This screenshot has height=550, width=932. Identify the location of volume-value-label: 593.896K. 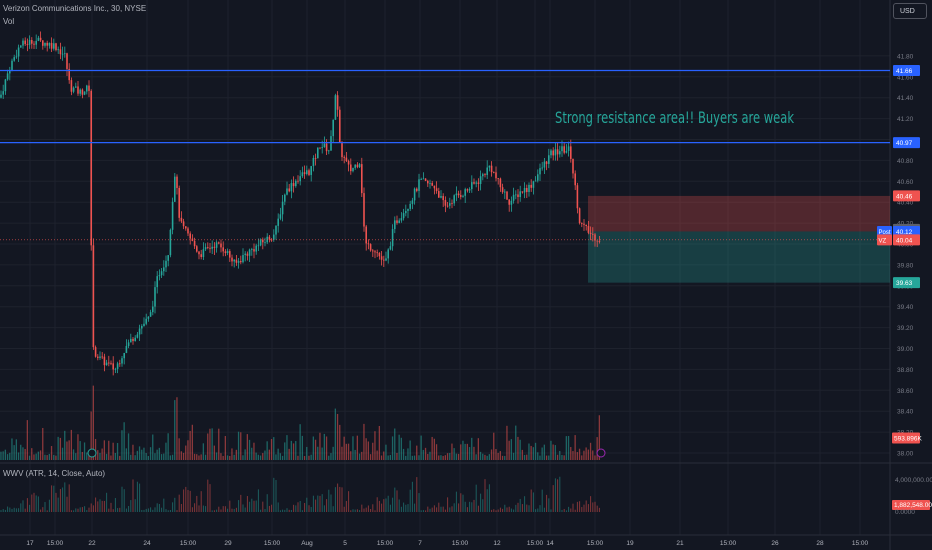
(908, 439).